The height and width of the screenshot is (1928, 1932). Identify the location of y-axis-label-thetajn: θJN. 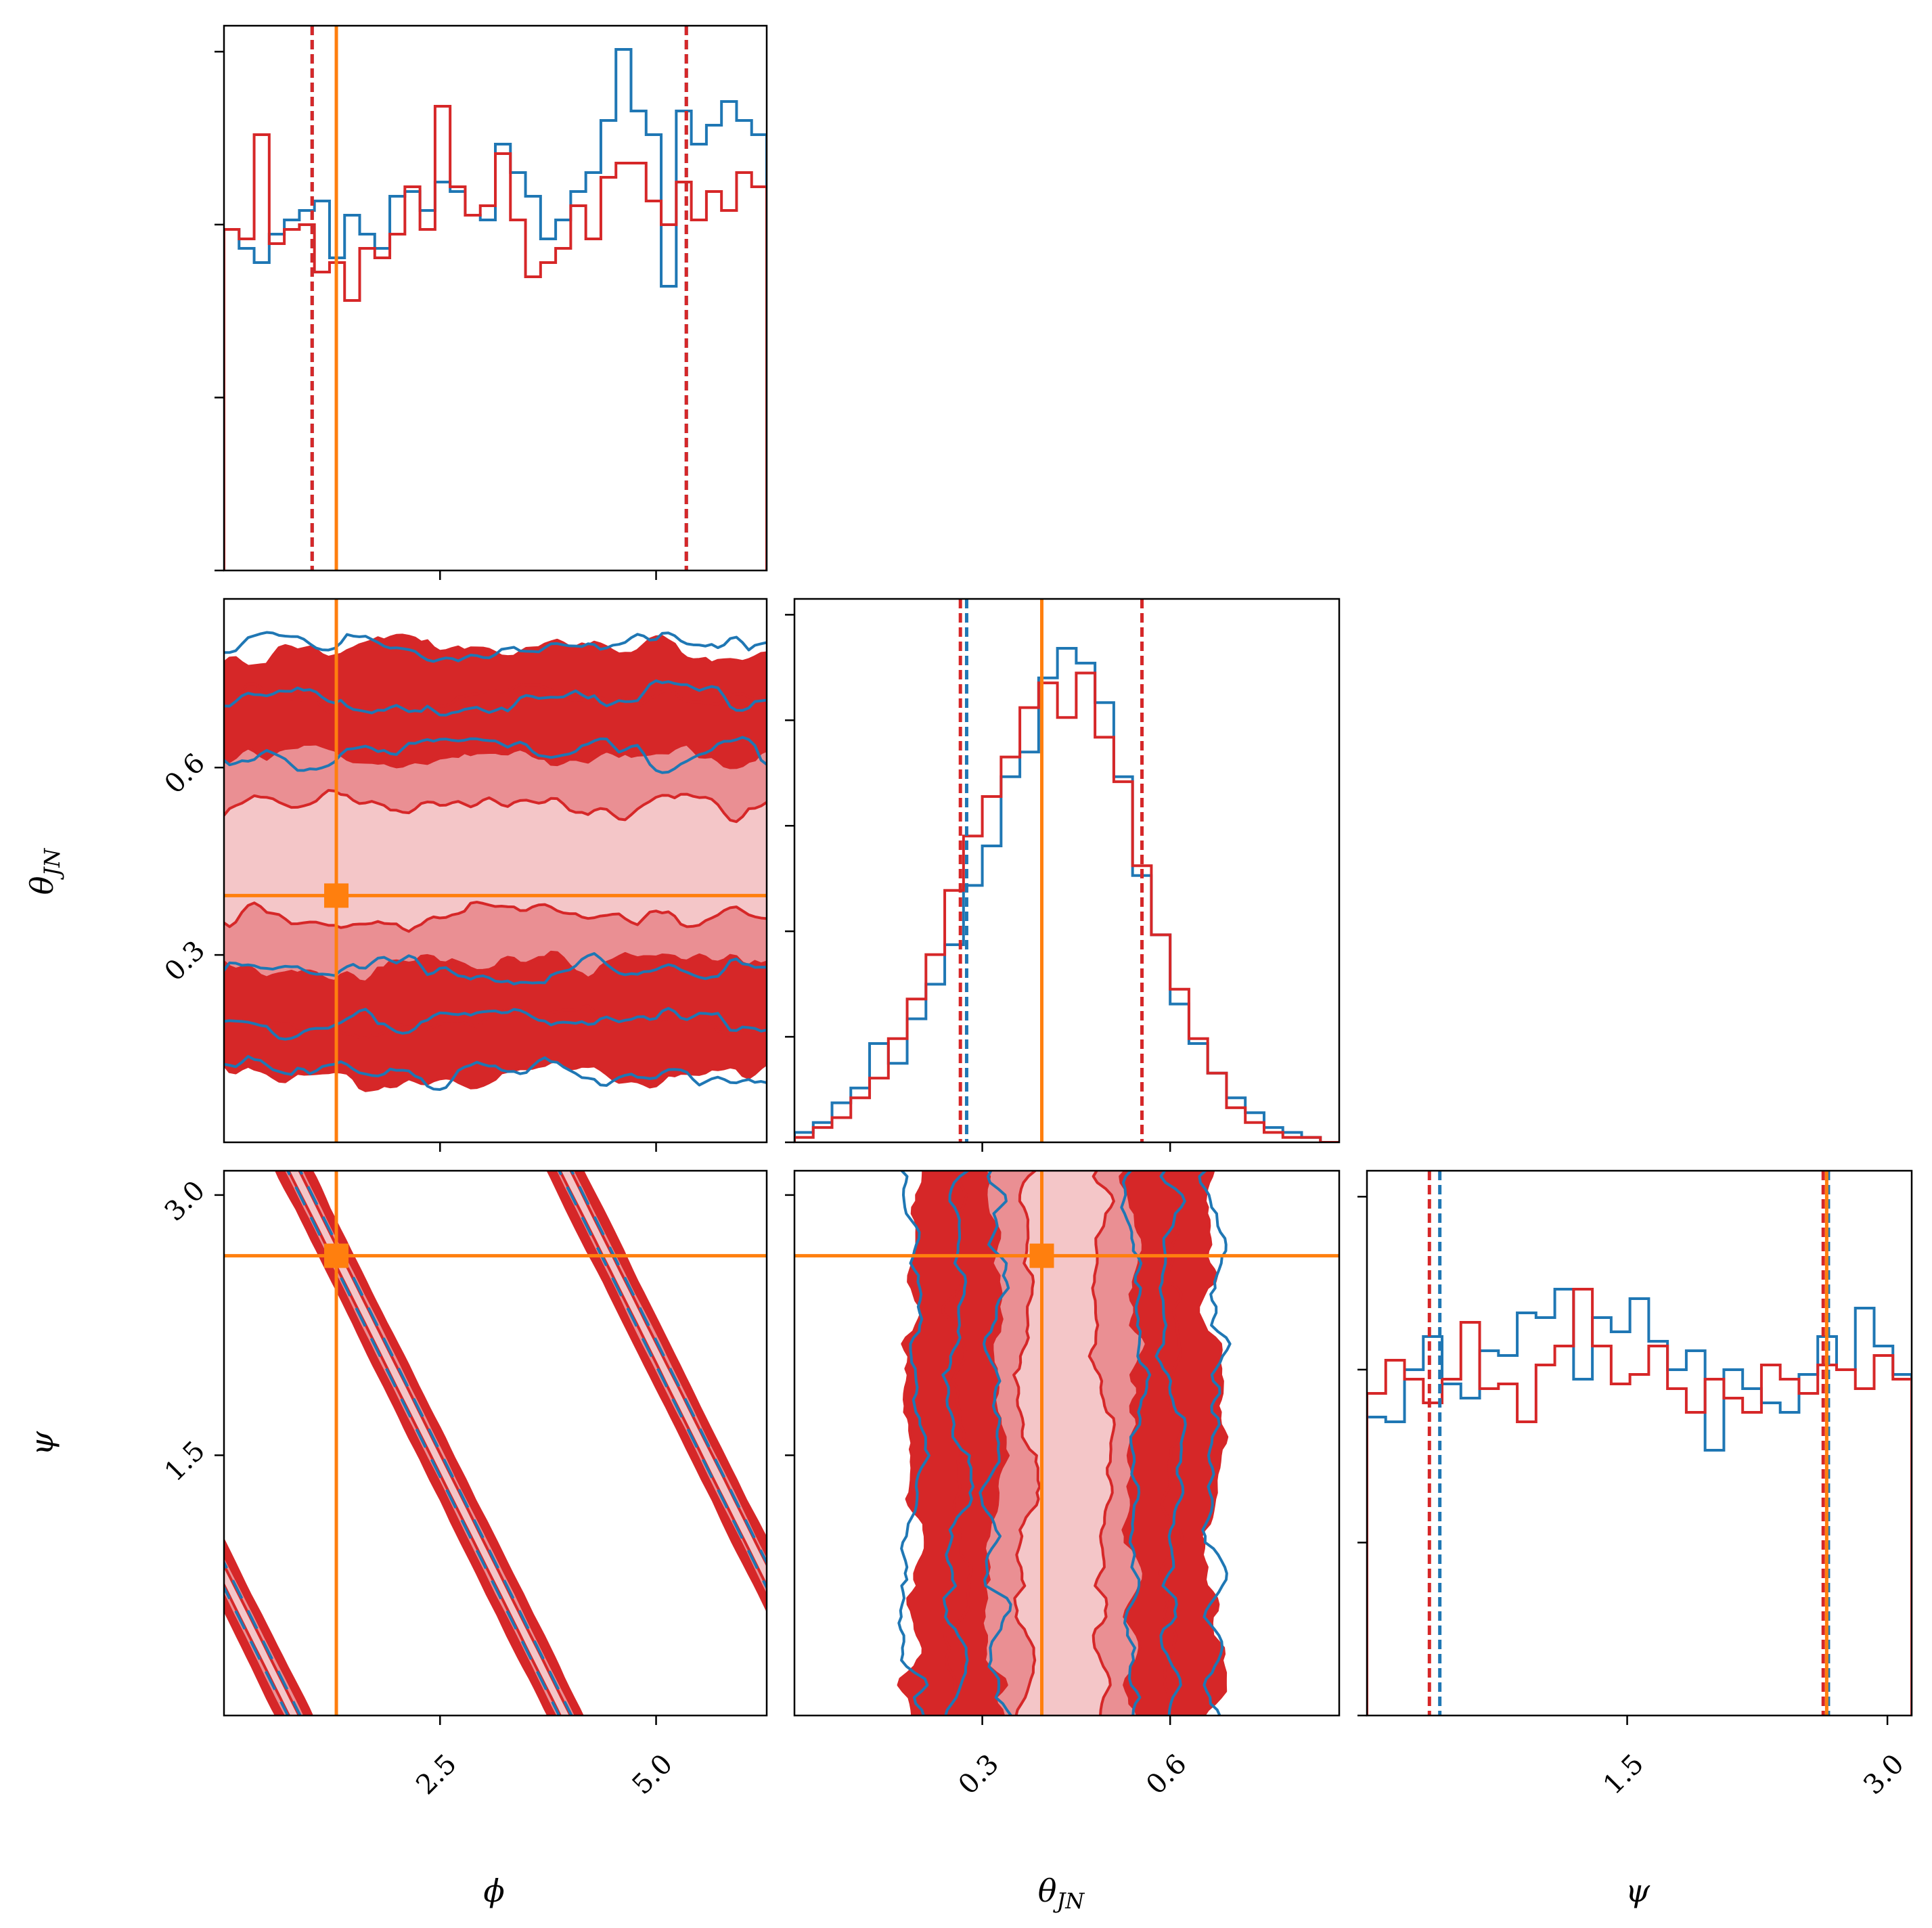
(44, 871).